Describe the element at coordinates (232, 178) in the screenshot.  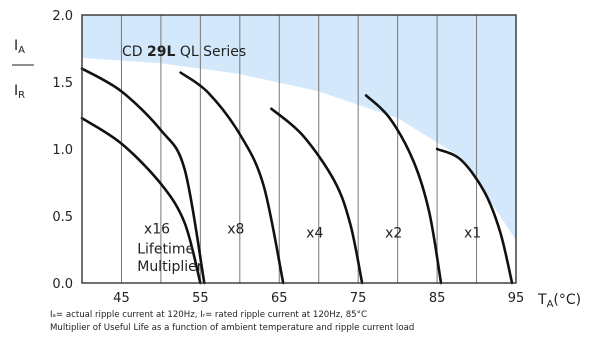
I see `curve-x8` at that location.